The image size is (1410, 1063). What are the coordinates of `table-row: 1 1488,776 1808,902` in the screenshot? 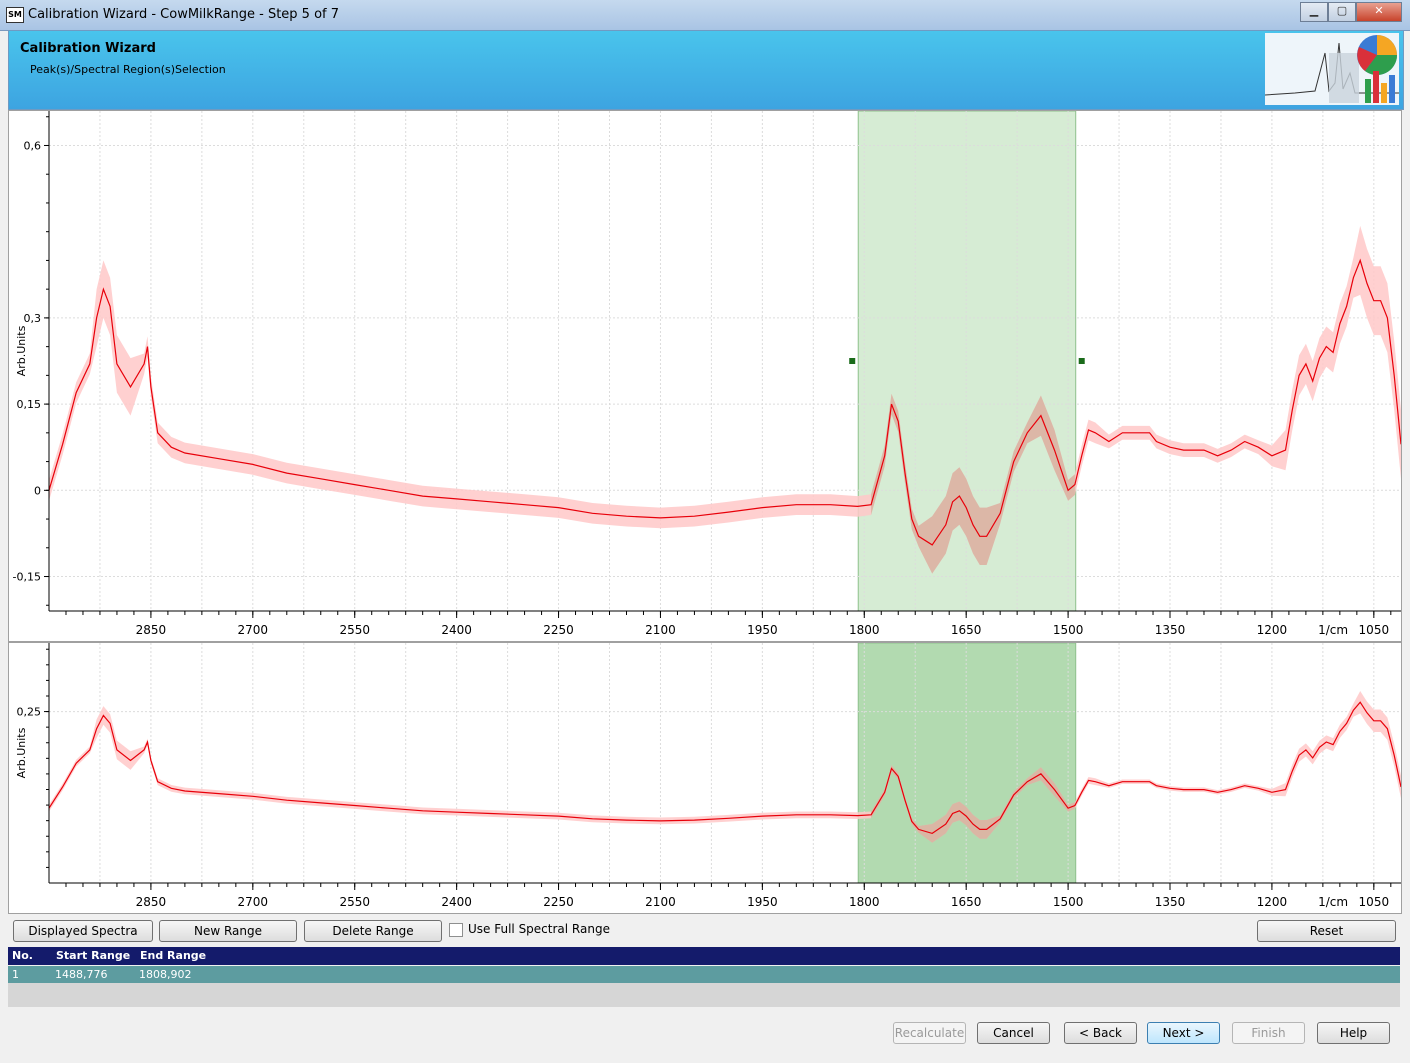 It's located at (704, 974).